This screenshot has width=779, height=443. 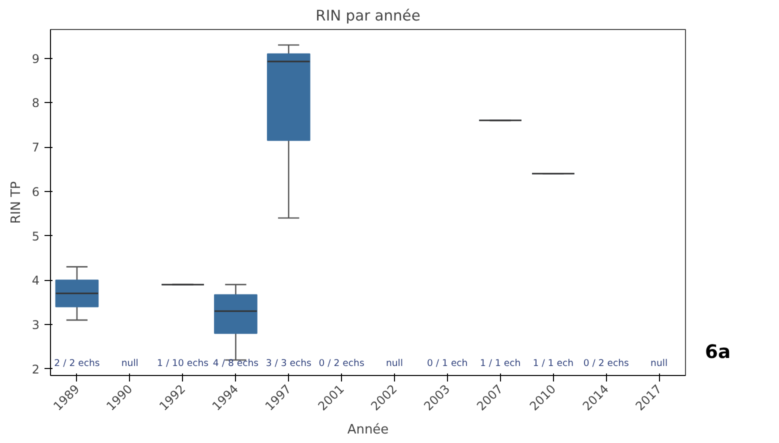 What do you see at coordinates (289, 363) in the screenshot?
I see `annotation: 3 / 3 echs` at bounding box center [289, 363].